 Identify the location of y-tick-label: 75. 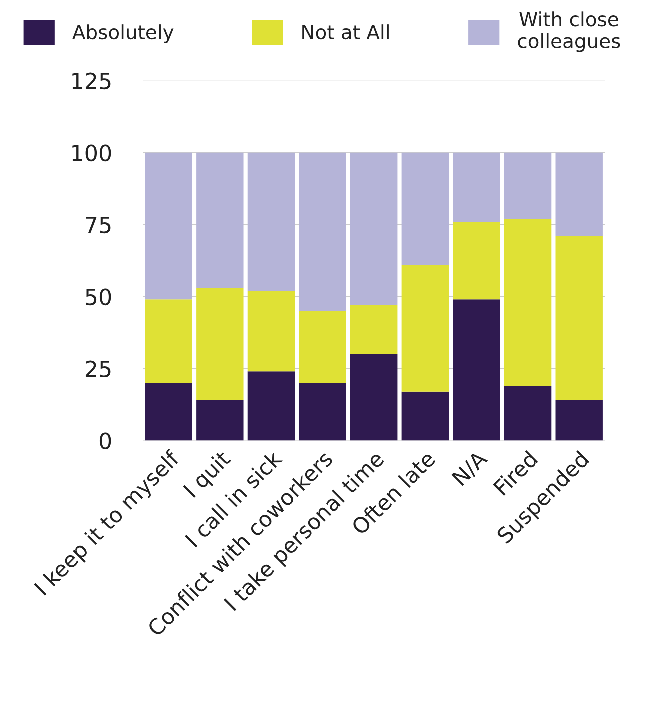
(98, 225).